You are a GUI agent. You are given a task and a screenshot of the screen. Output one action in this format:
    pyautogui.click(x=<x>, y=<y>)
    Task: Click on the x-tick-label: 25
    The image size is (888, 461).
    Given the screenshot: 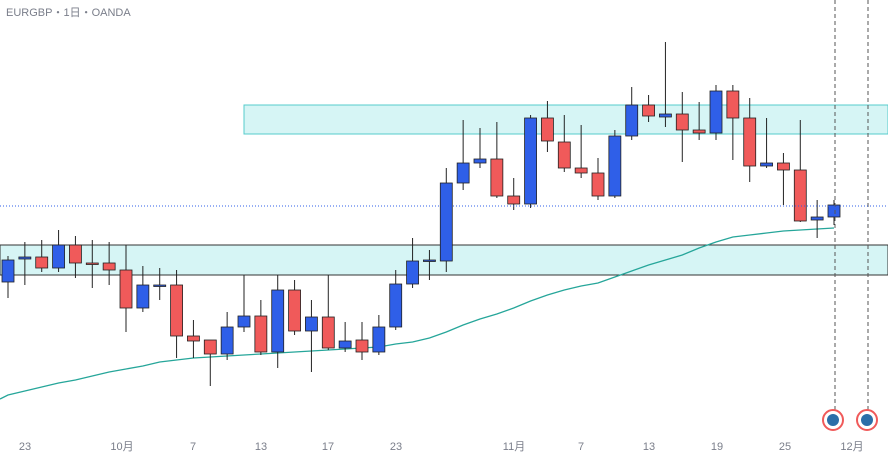 What is the action you would take?
    pyautogui.click(x=785, y=447)
    